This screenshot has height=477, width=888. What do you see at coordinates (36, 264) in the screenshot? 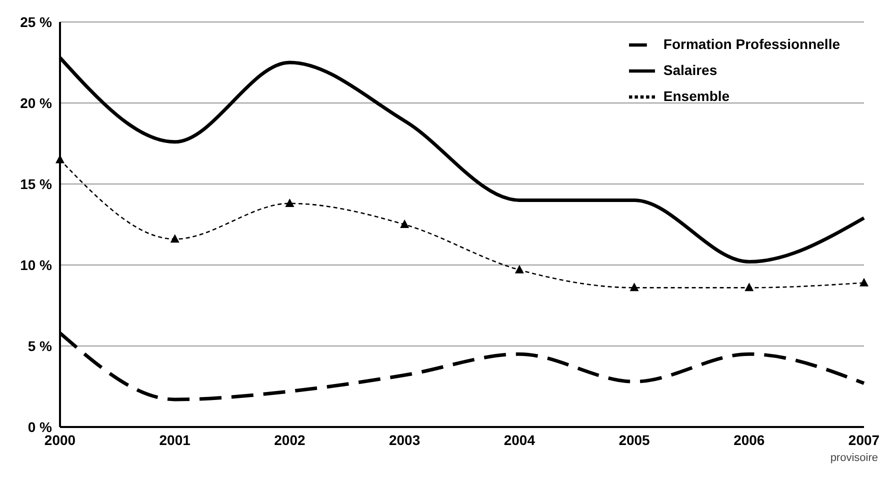
I see `y-tick-label: 10 %` at bounding box center [36, 264].